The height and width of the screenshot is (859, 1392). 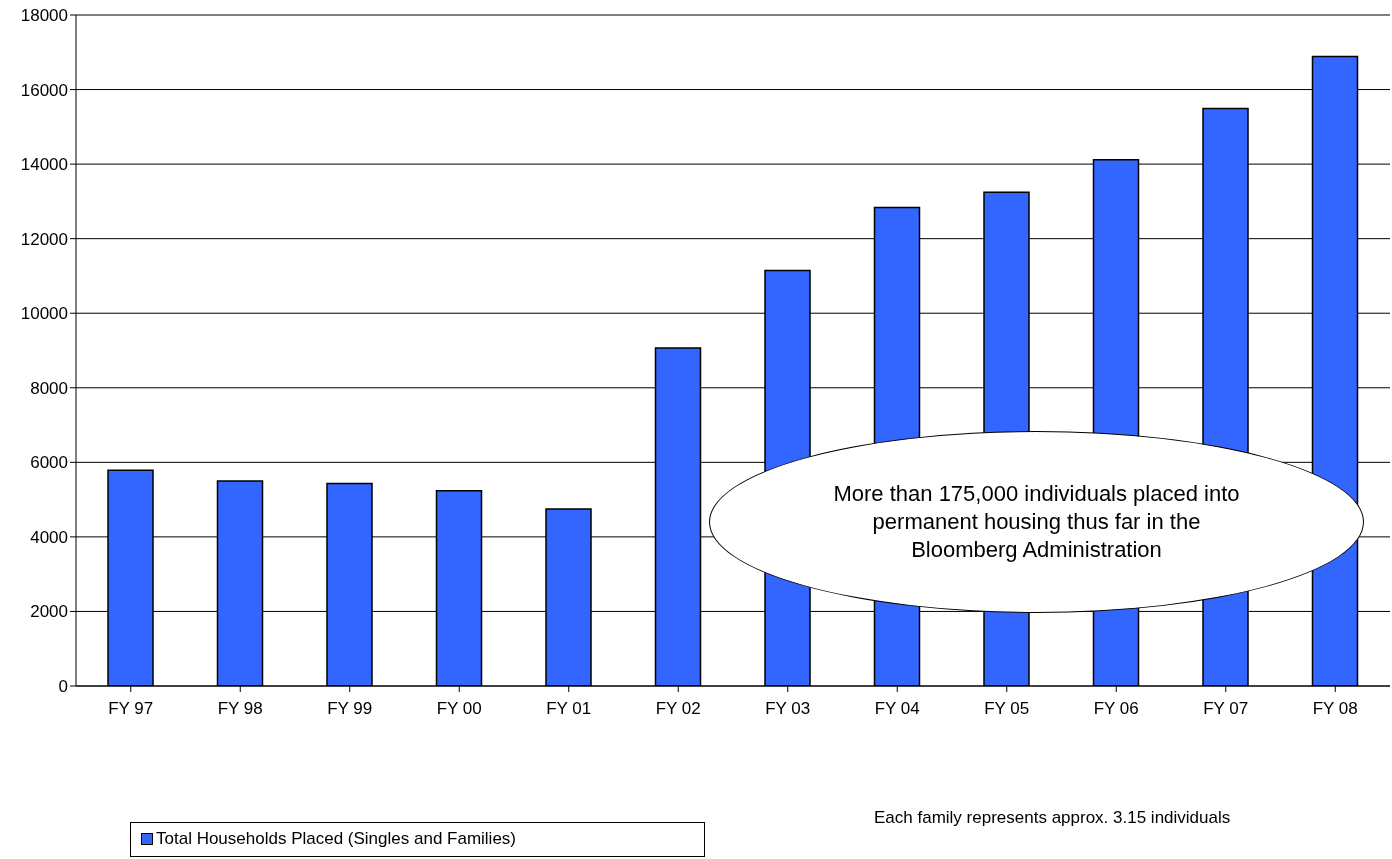 What do you see at coordinates (49, 612) in the screenshot?
I see `y-tick-label: 2000` at bounding box center [49, 612].